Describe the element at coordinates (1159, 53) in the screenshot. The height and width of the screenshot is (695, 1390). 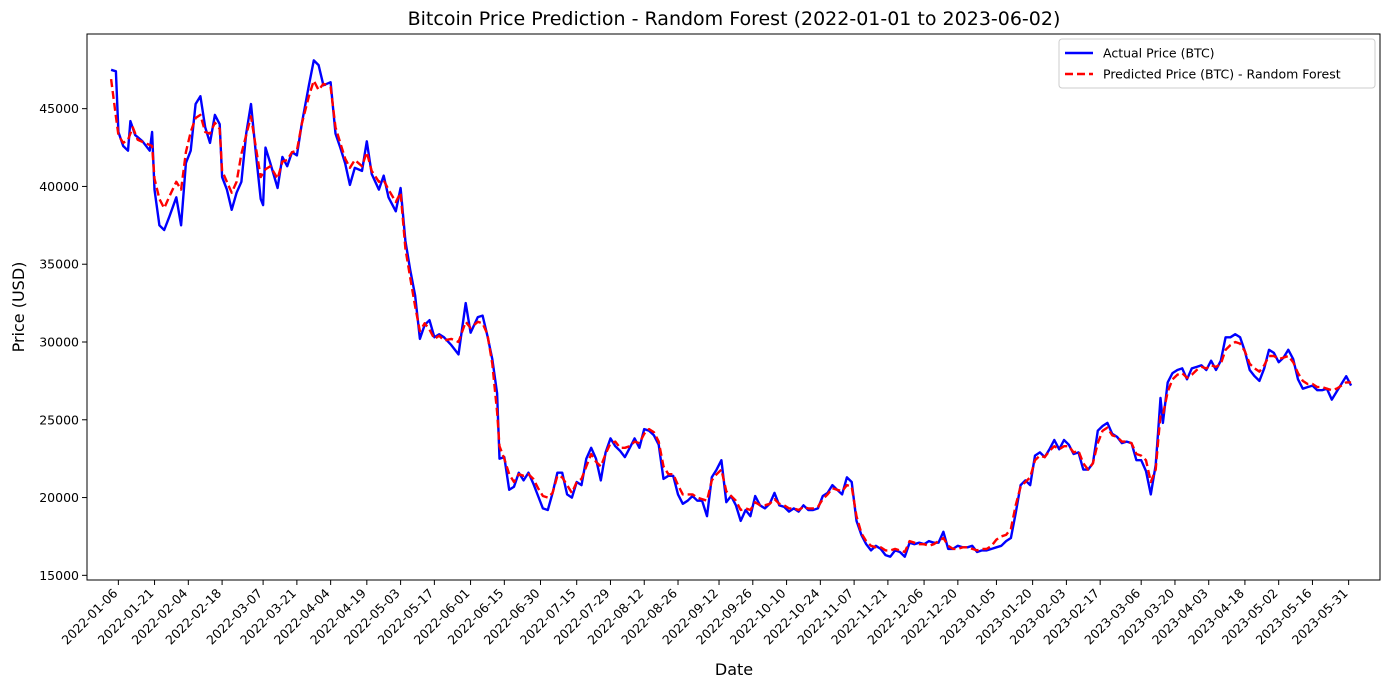
I see `legend-label-actual: Actual Price (BTC)` at that location.